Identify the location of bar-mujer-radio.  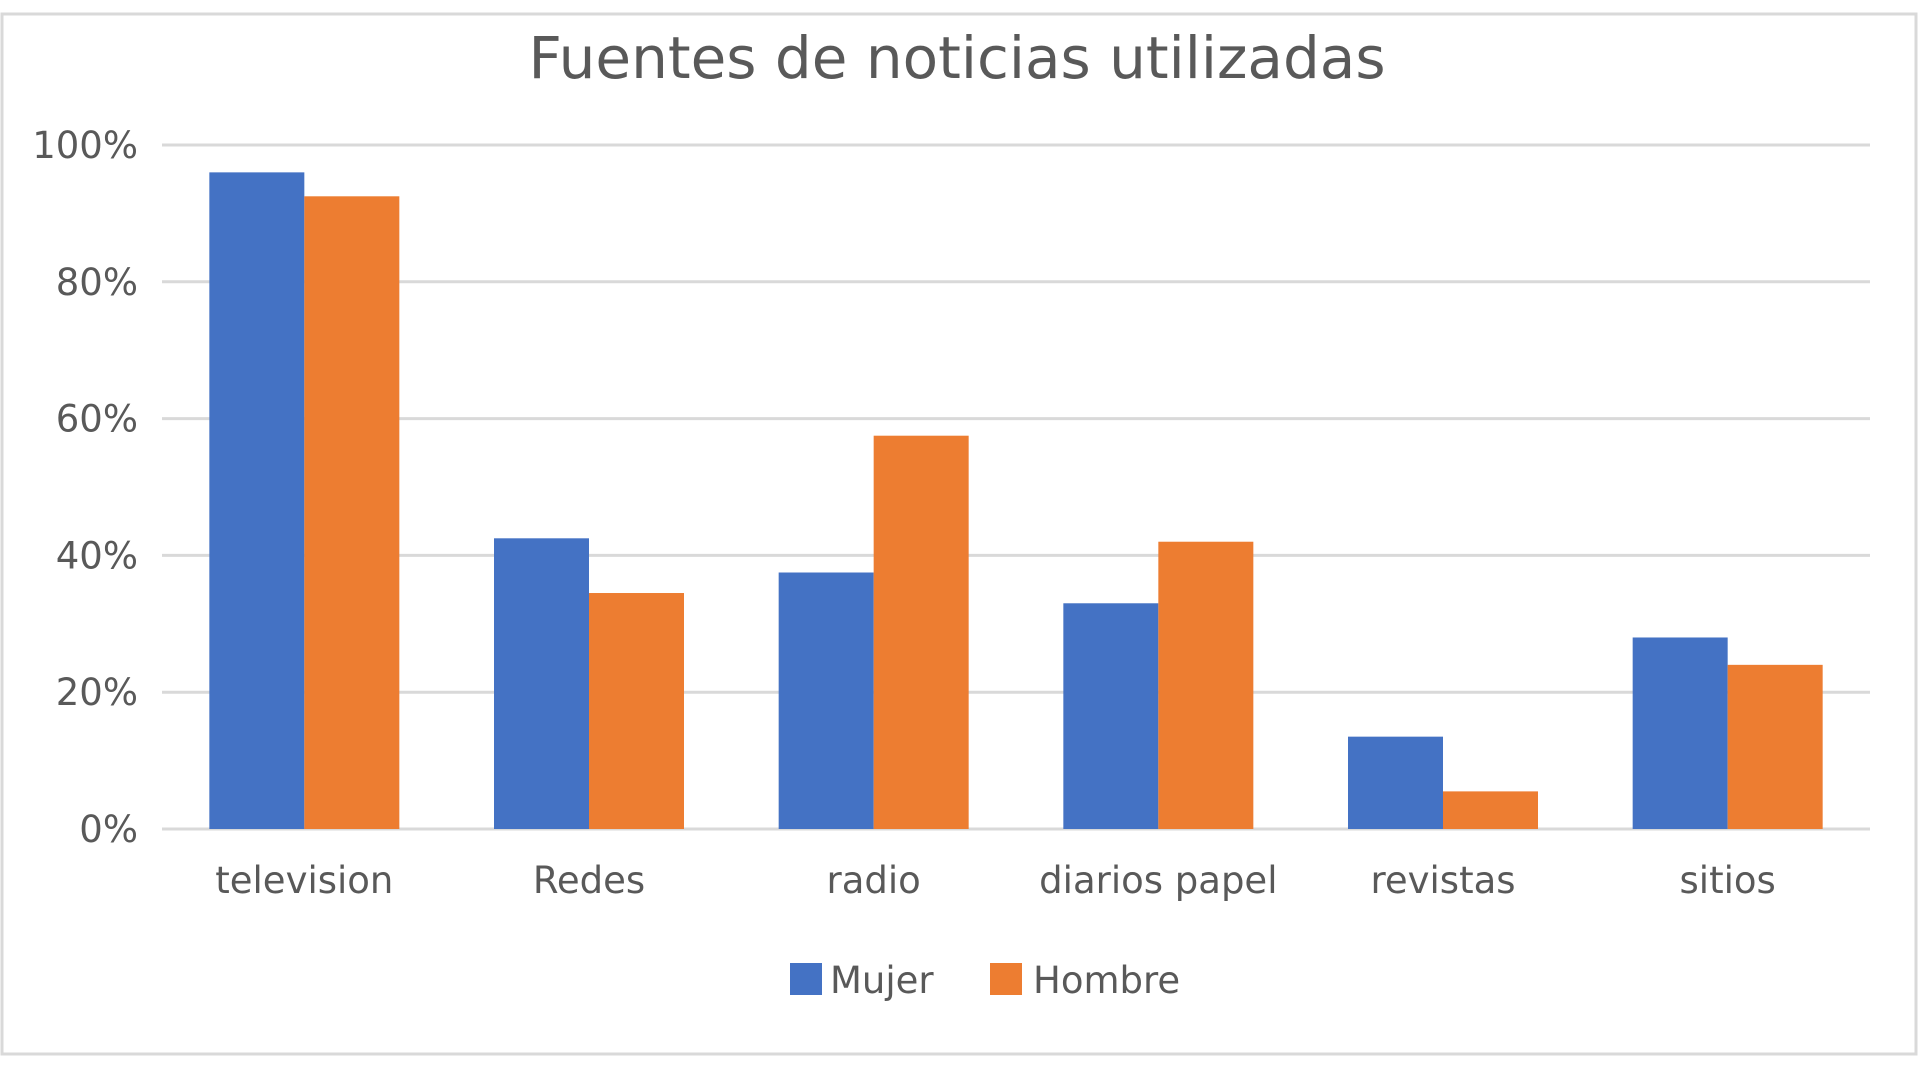
(826, 700).